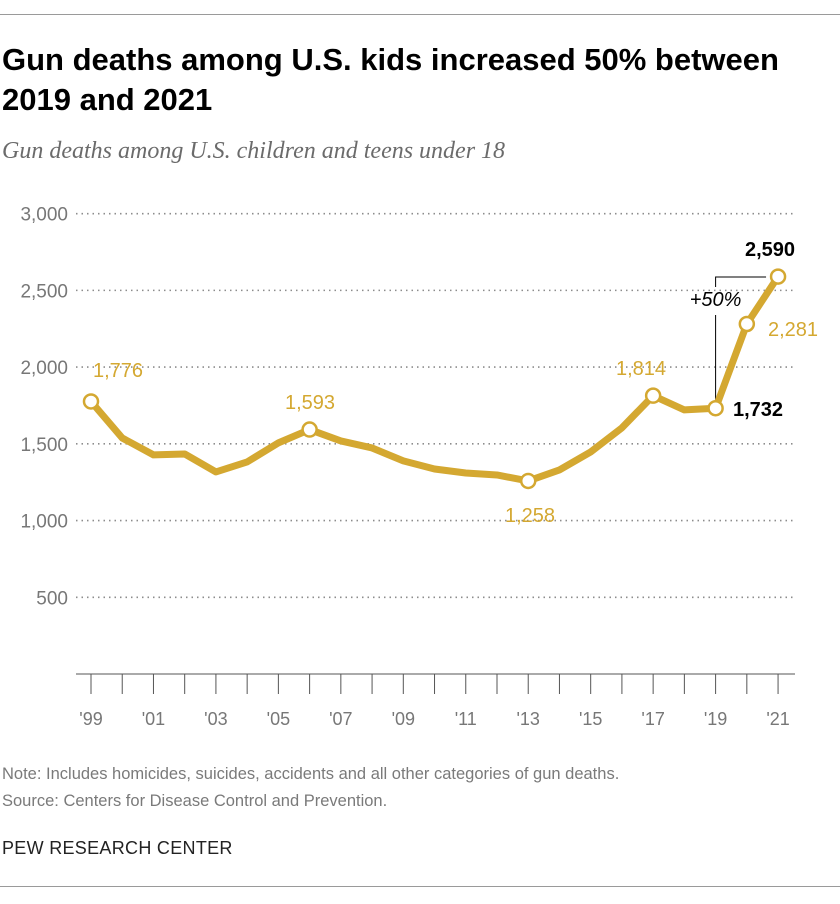  I want to click on x-tick-label: '05, so click(278, 719).